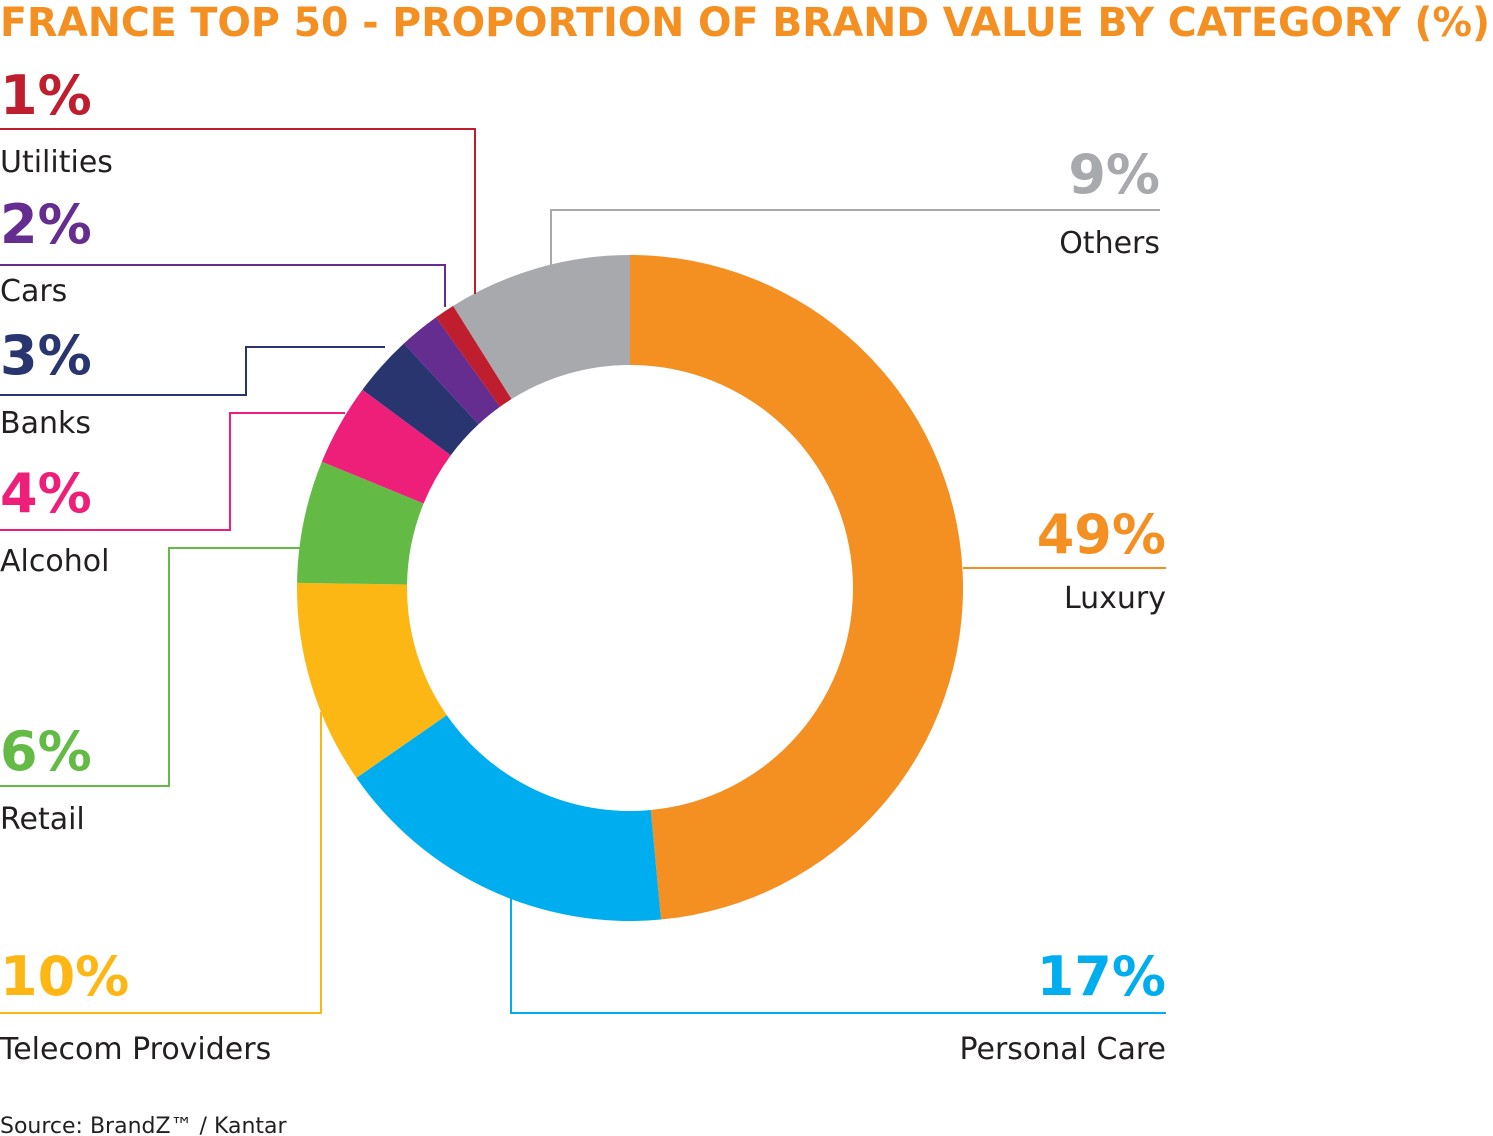 Image resolution: width=1493 pixels, height=1136 pixels. What do you see at coordinates (541, 327) in the screenshot?
I see `slice-others` at bounding box center [541, 327].